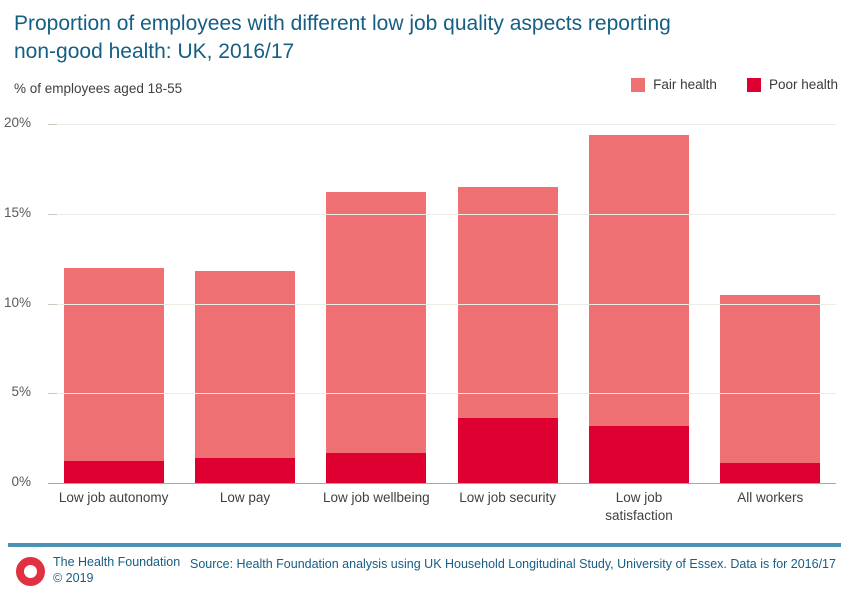  What do you see at coordinates (117, 562) in the screenshot?
I see `footer-org-name: The Health Foundation` at bounding box center [117, 562].